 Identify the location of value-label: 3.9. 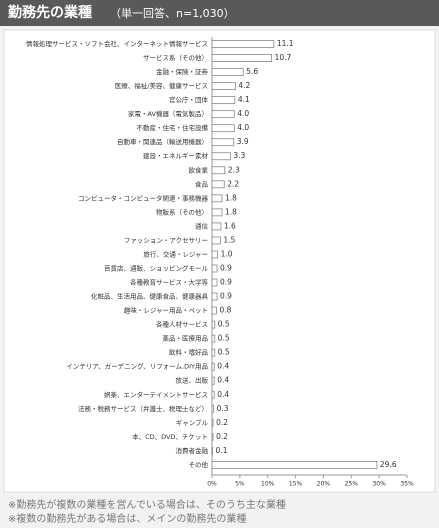
(243, 141).